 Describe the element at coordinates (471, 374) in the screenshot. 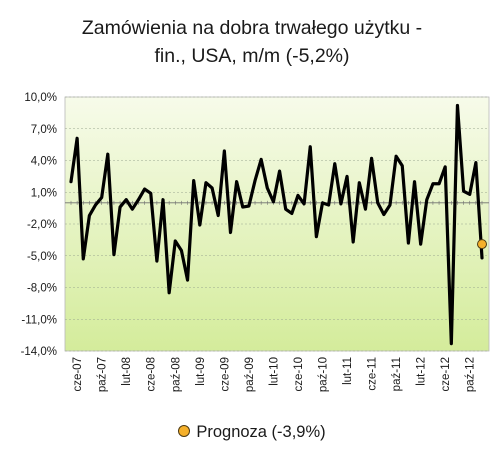

I see `x-tick-label: paź-12` at that location.